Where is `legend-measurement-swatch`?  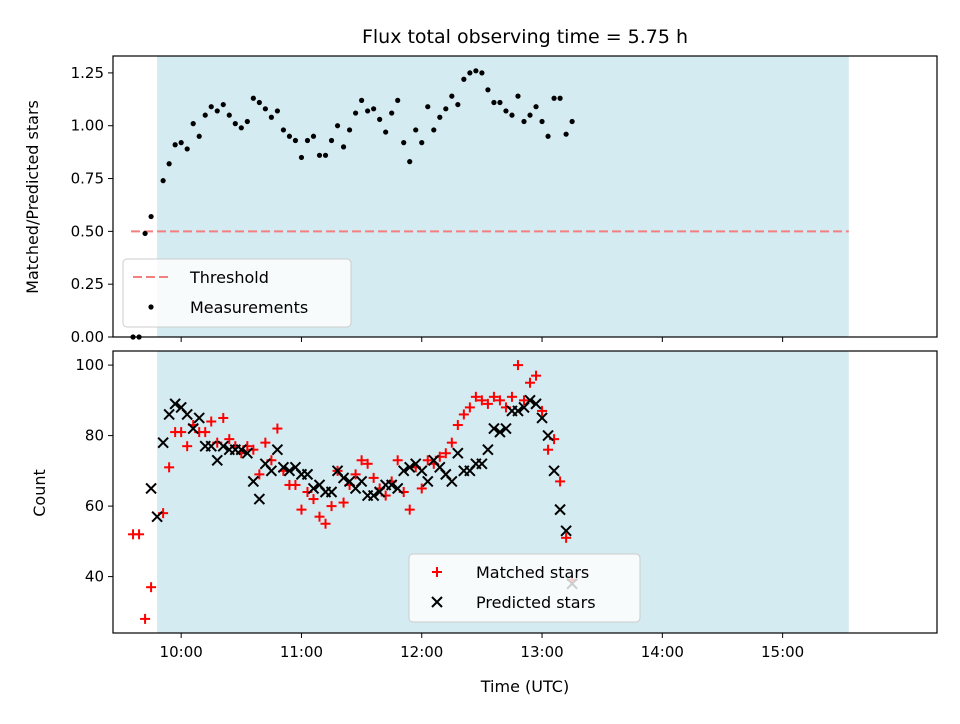
legend-measurement-swatch is located at coordinates (151, 307).